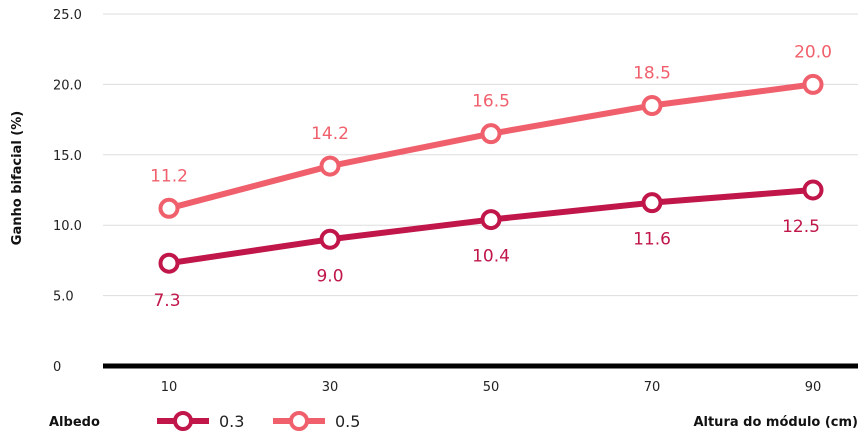 The width and height of the screenshot is (861, 436). Describe the element at coordinates (169, 387) in the screenshot. I see `x-tick-label: 10` at that location.